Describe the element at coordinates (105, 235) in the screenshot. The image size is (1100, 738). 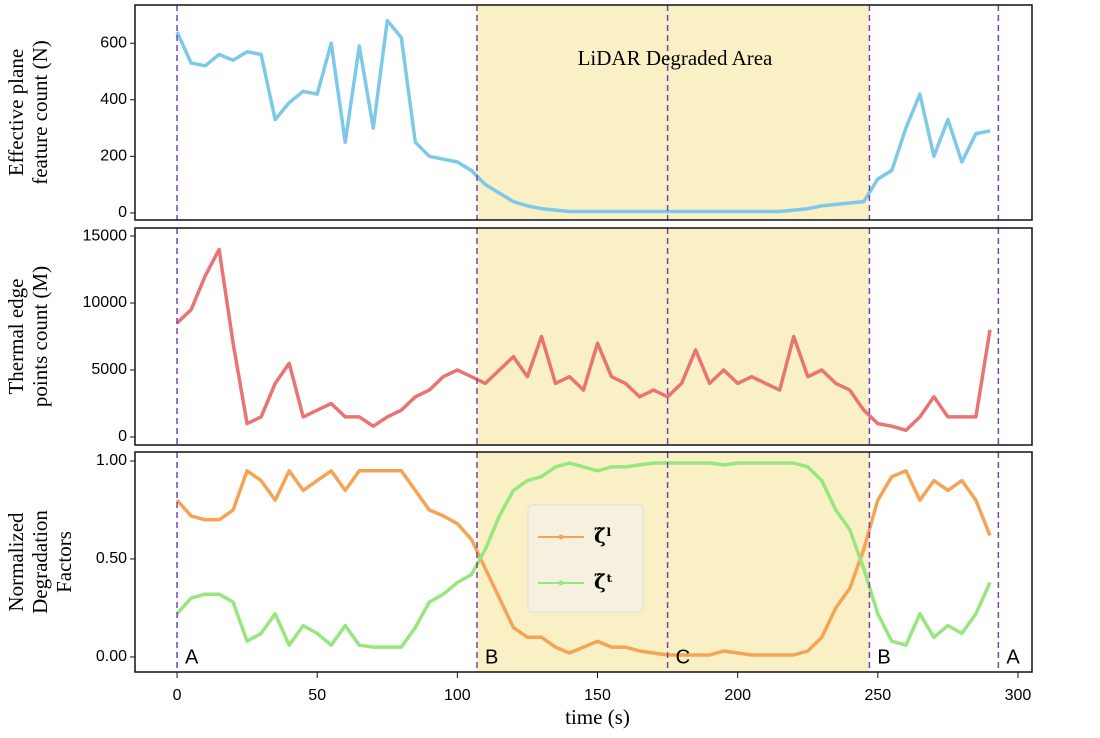
I see `y-tick-label: 15000` at that location.